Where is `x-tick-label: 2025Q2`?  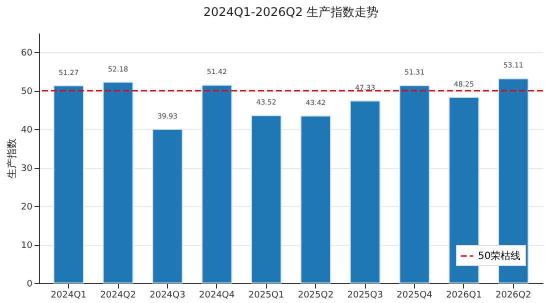 x-tick-label: 2025Q2 is located at coordinates (316, 295).